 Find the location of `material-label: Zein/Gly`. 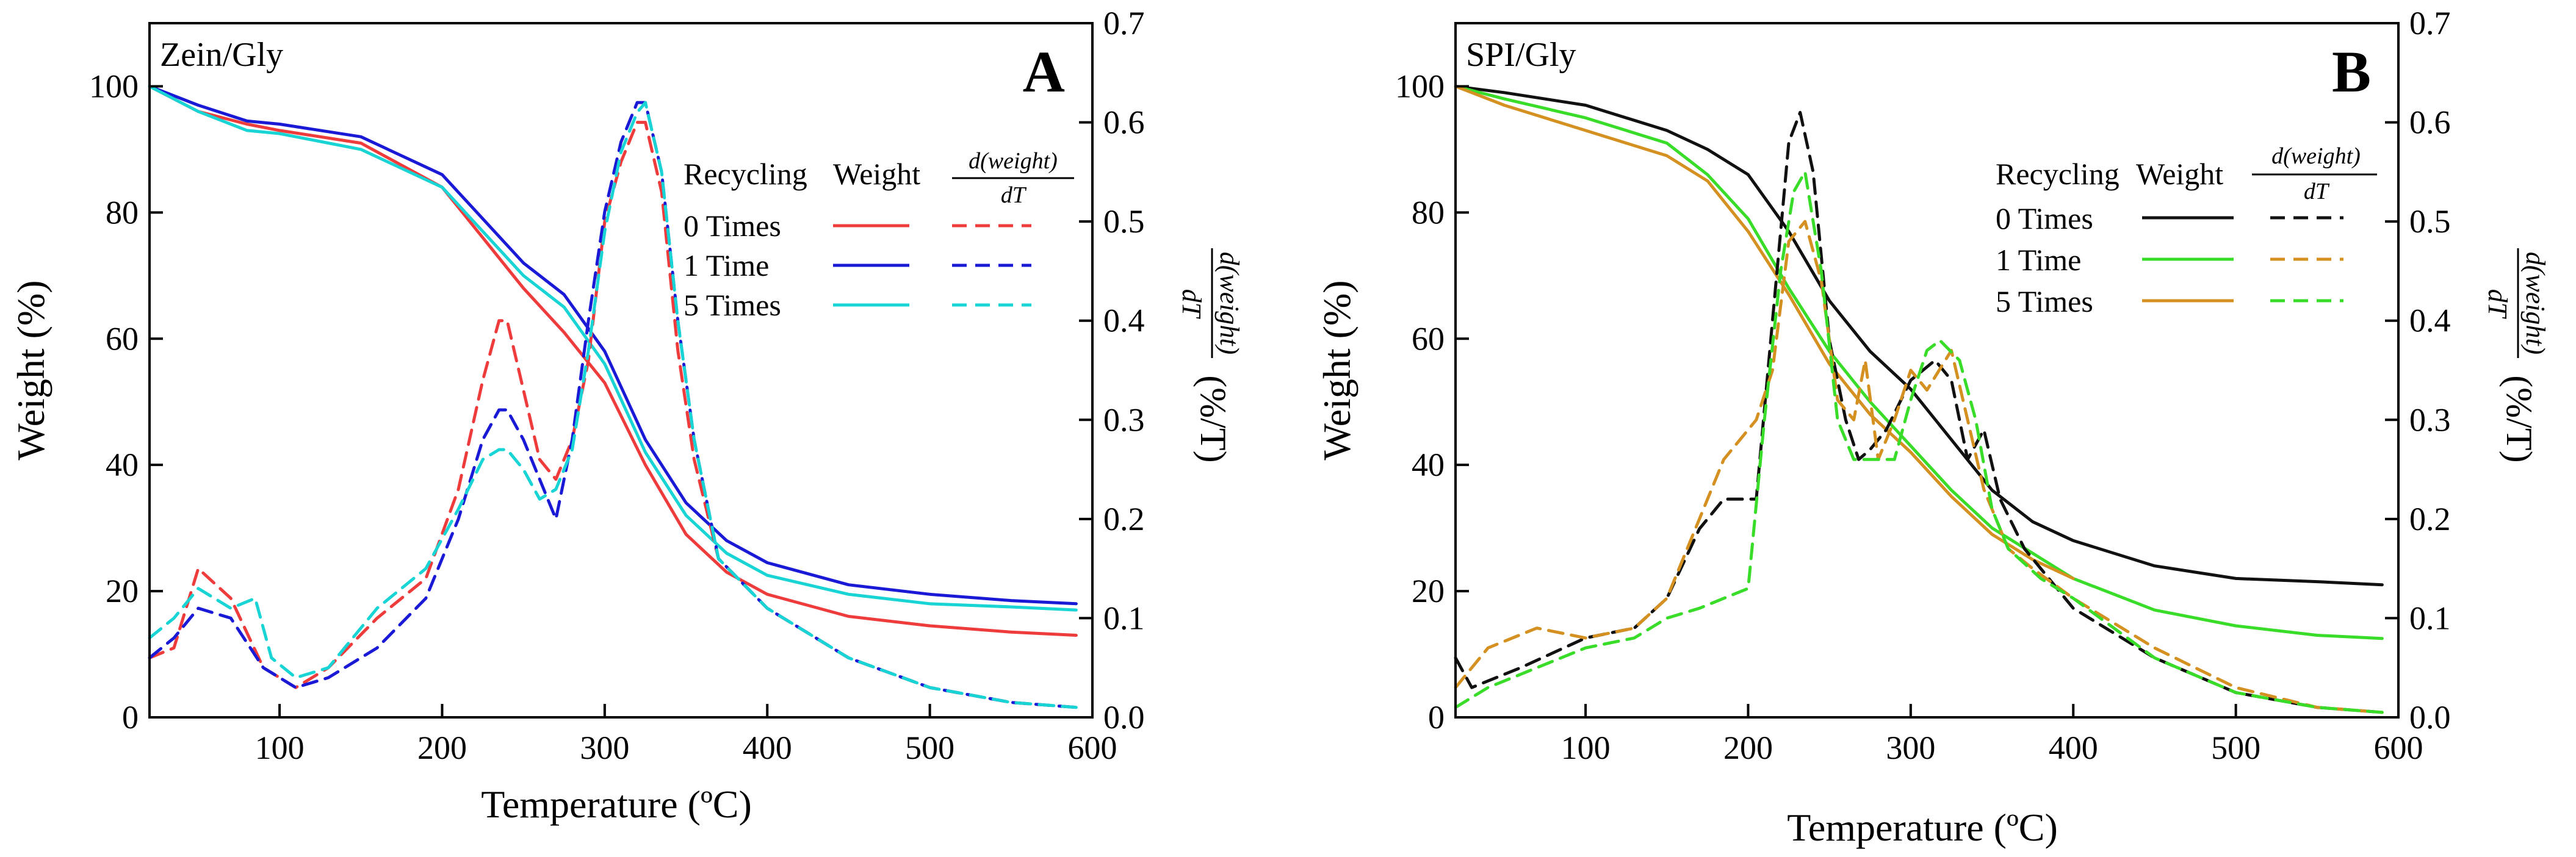

material-label: Zein/Gly is located at coordinates (221, 55).